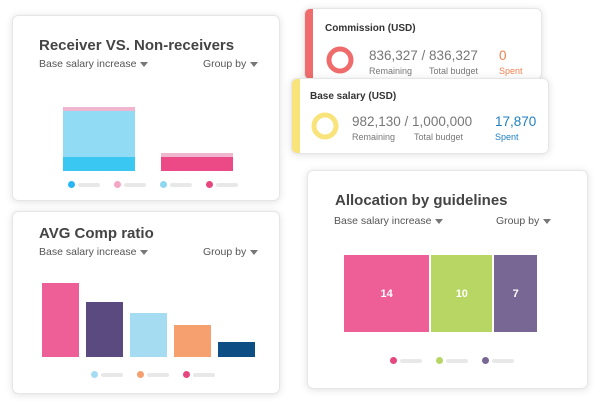 Image resolution: width=600 pixels, height=405 pixels. I want to click on allocation-block: 14, so click(387, 293).